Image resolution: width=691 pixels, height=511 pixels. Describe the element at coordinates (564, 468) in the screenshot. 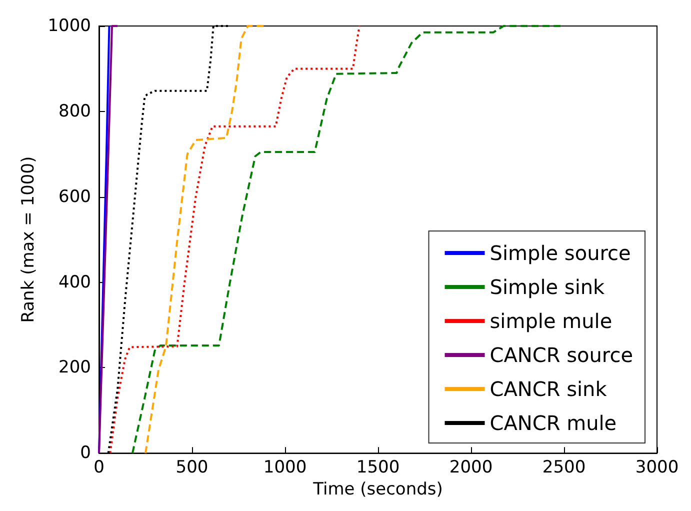

I see `x-tick-label: 2500` at that location.